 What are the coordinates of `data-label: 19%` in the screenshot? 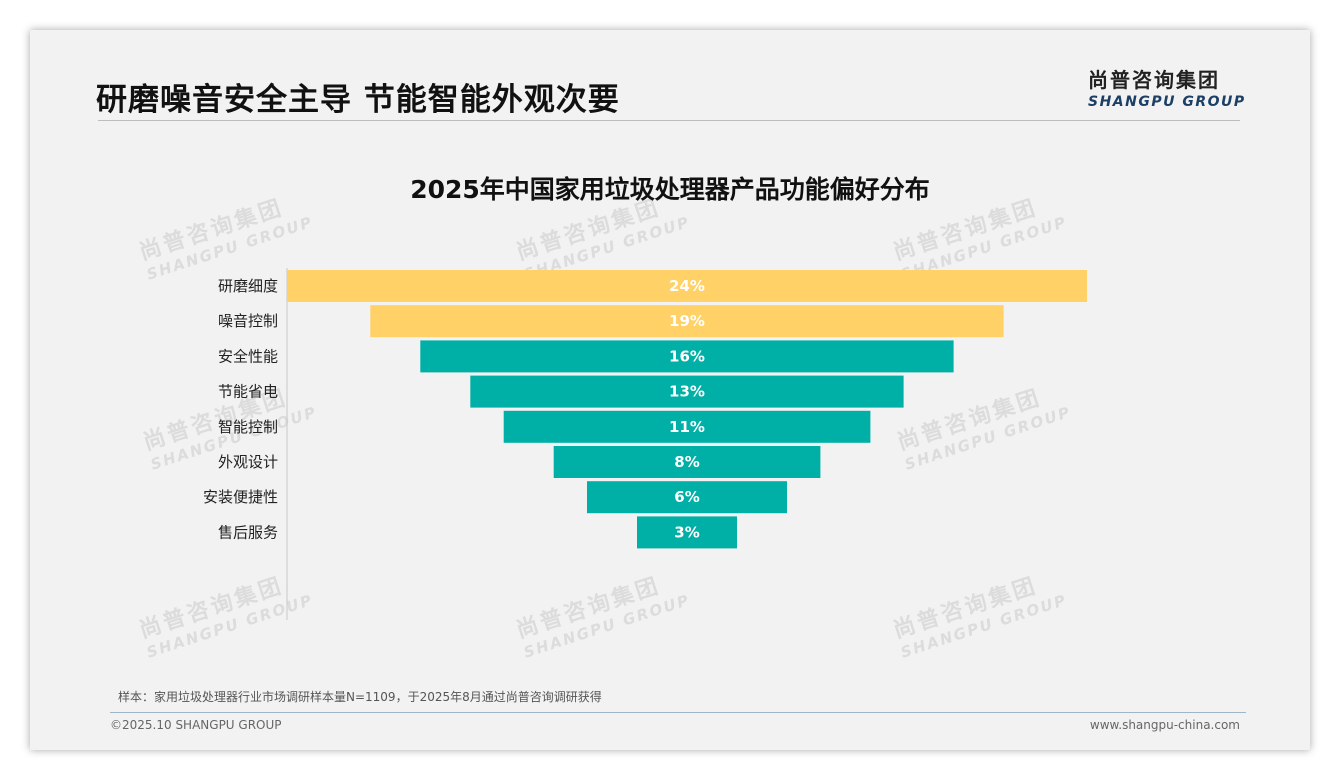 It's located at (687, 321).